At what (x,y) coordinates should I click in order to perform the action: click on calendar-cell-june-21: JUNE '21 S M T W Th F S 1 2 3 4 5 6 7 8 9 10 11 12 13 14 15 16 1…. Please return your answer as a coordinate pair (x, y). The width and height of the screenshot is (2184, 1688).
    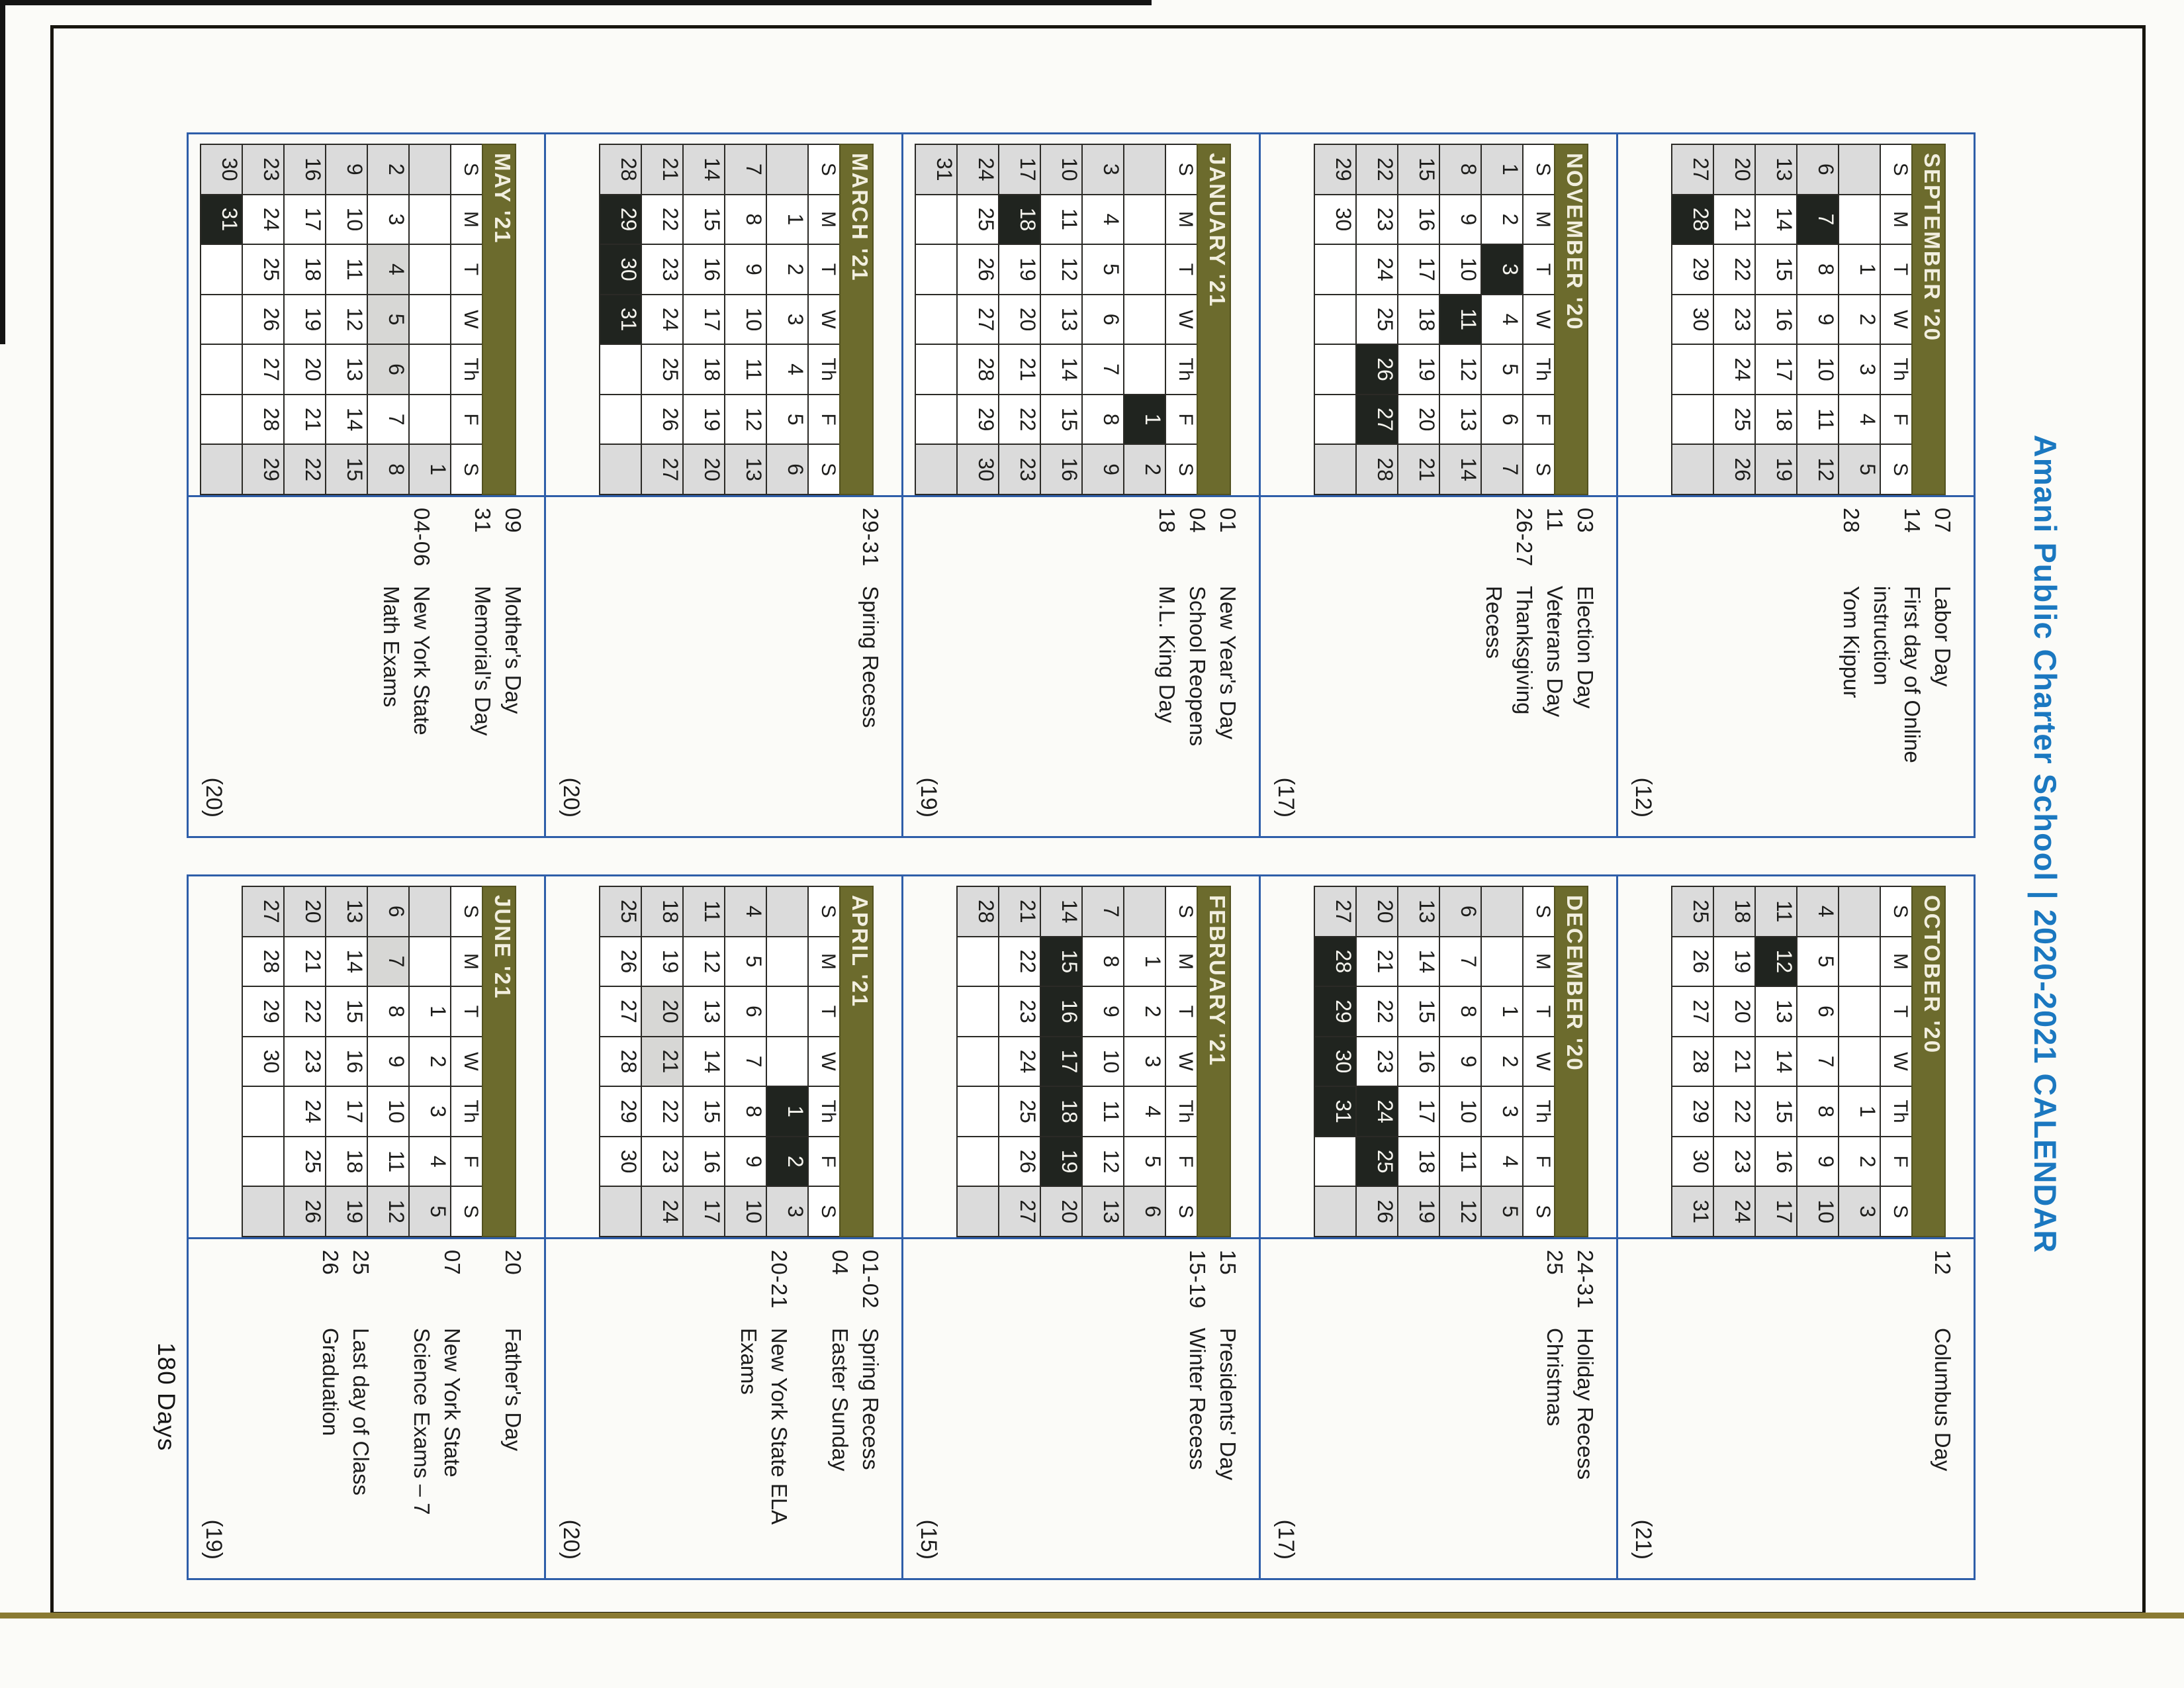
    Looking at the image, I should click on (366, 1057).